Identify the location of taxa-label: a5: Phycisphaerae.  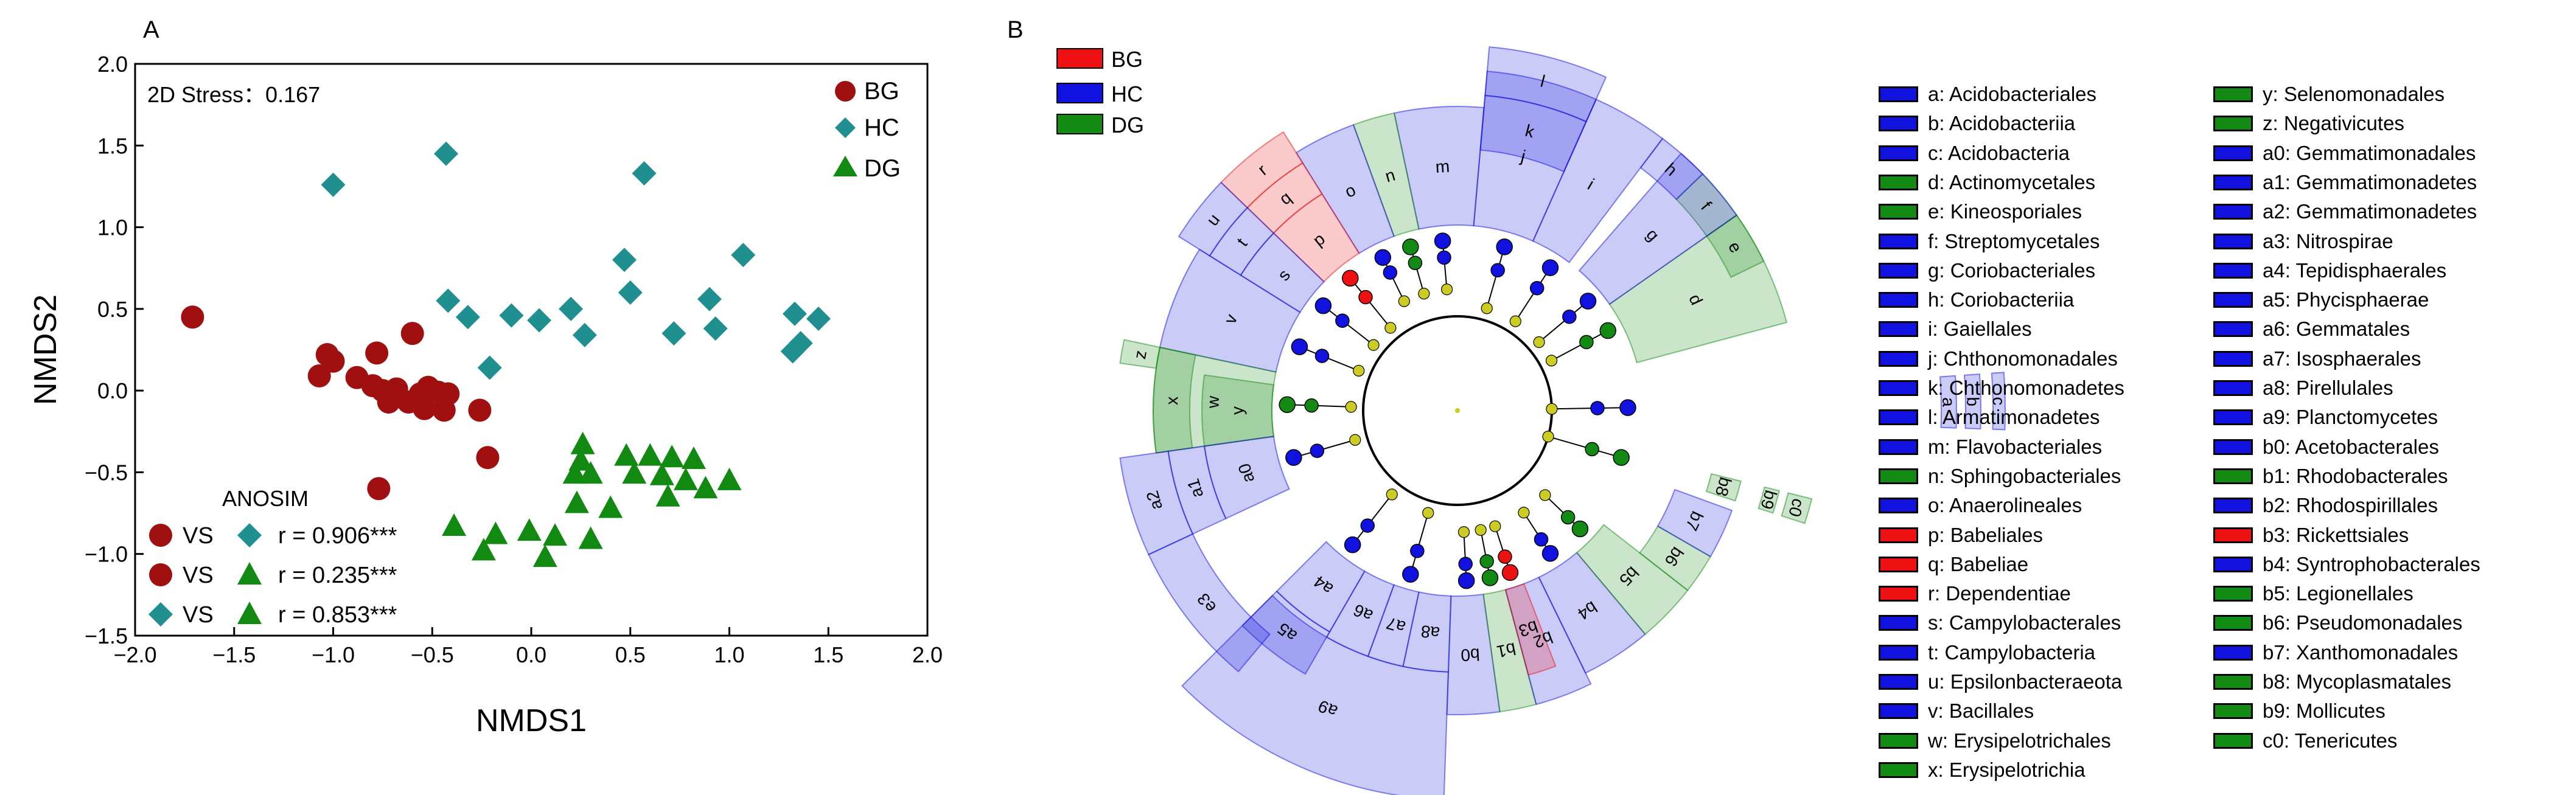
(2346, 299).